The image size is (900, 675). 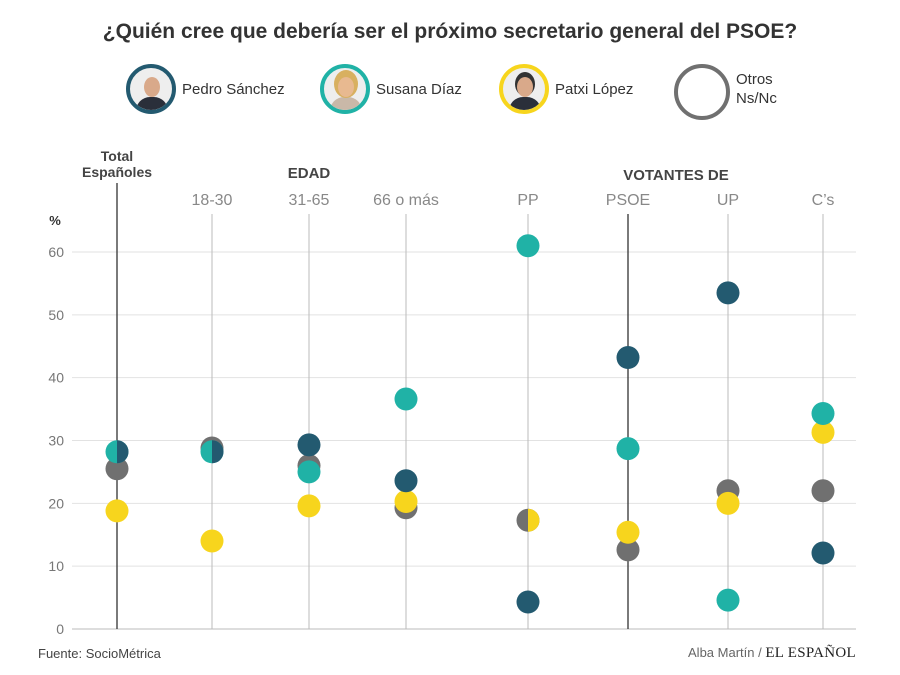 I want to click on category-label: PSOE, so click(x=628, y=200).